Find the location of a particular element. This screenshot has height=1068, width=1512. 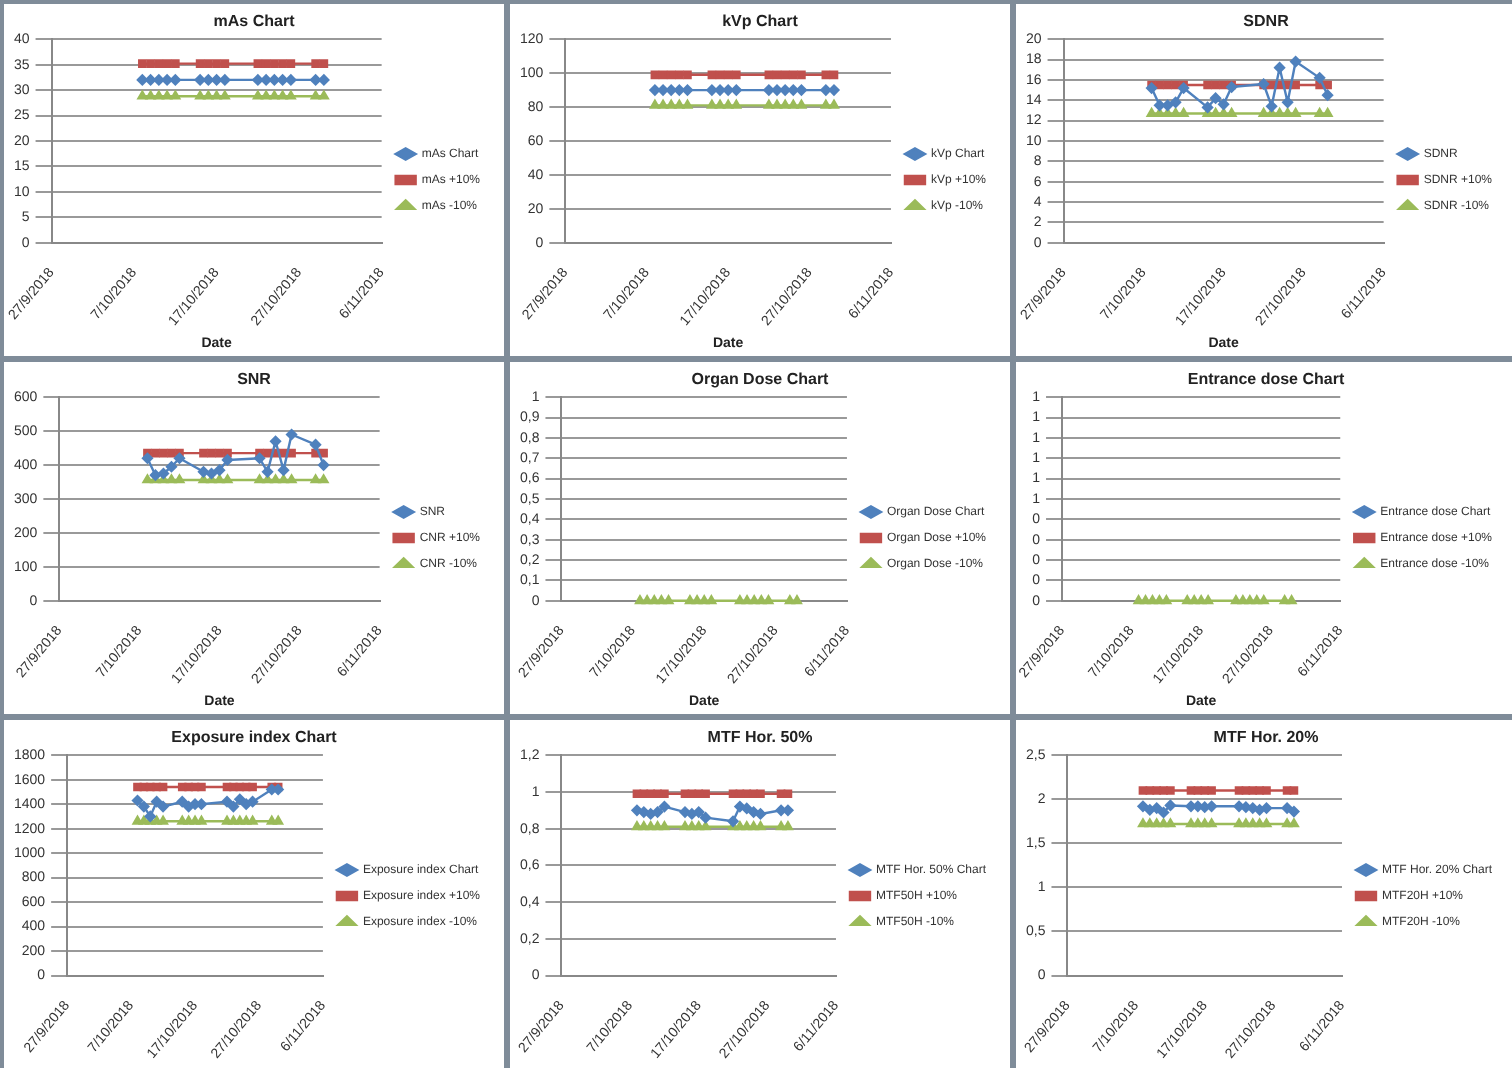

chart-title: Organ Dose Chart is located at coordinates (760, 379).